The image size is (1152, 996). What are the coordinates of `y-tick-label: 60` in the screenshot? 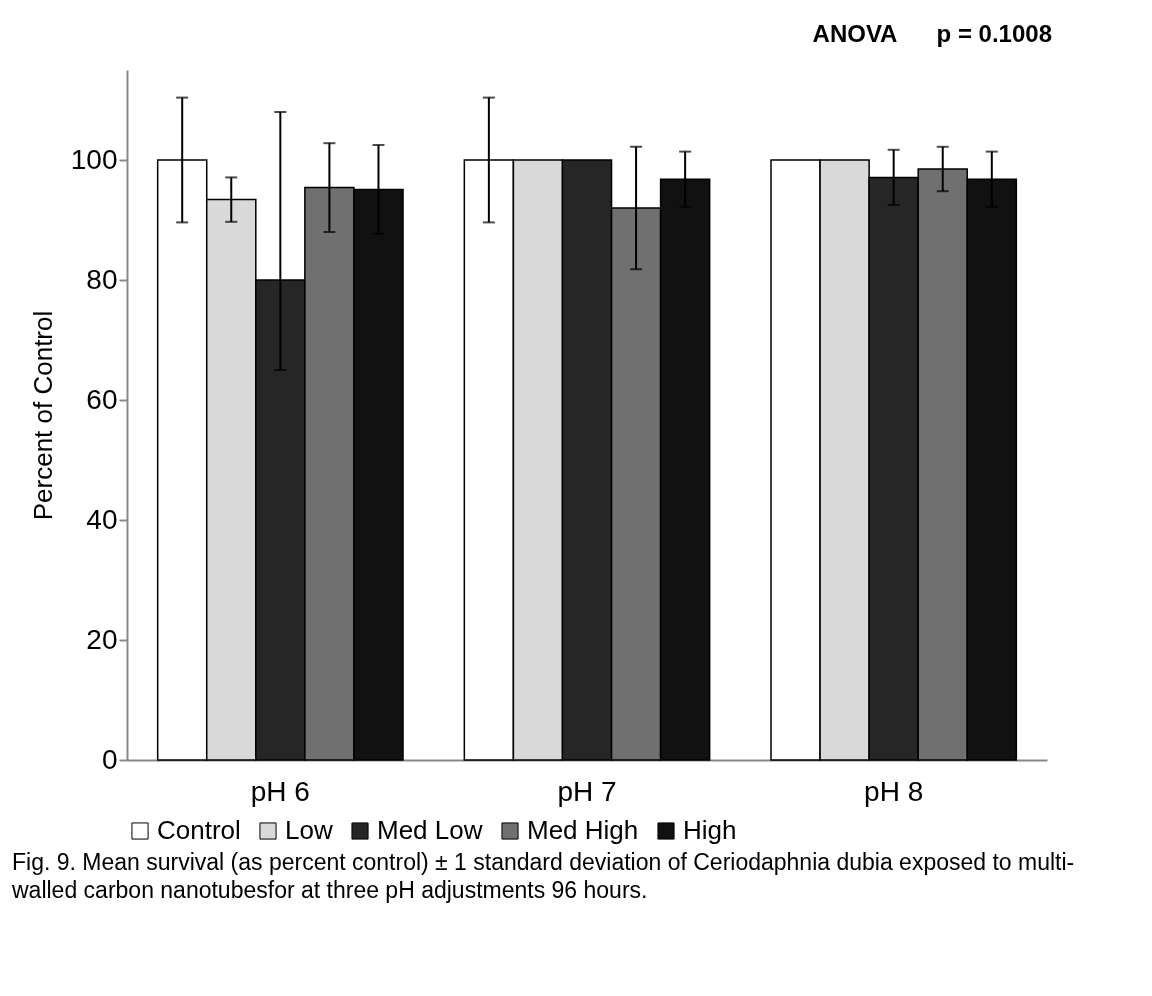 It's located at (102, 399).